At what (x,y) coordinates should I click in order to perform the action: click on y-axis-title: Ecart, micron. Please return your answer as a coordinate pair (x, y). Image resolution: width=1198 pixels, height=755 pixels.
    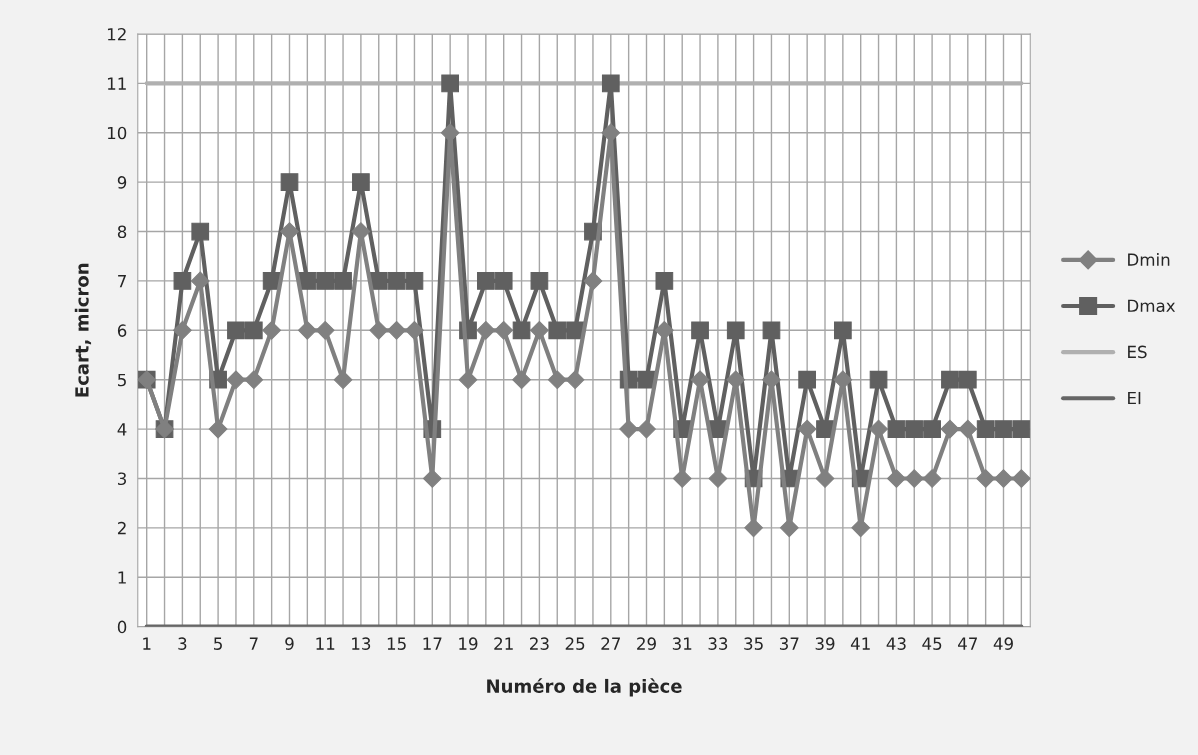
    Looking at the image, I should click on (83, 330).